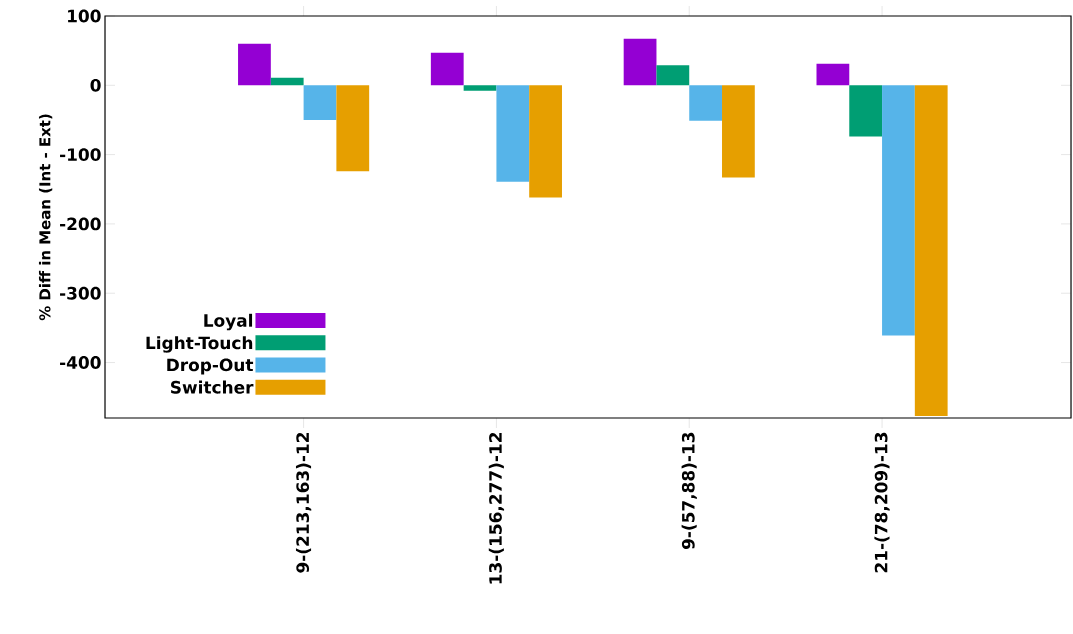 The height and width of the screenshot is (634, 1073). What do you see at coordinates (84, 16) in the screenshot?
I see `y-tick-label: 100` at bounding box center [84, 16].